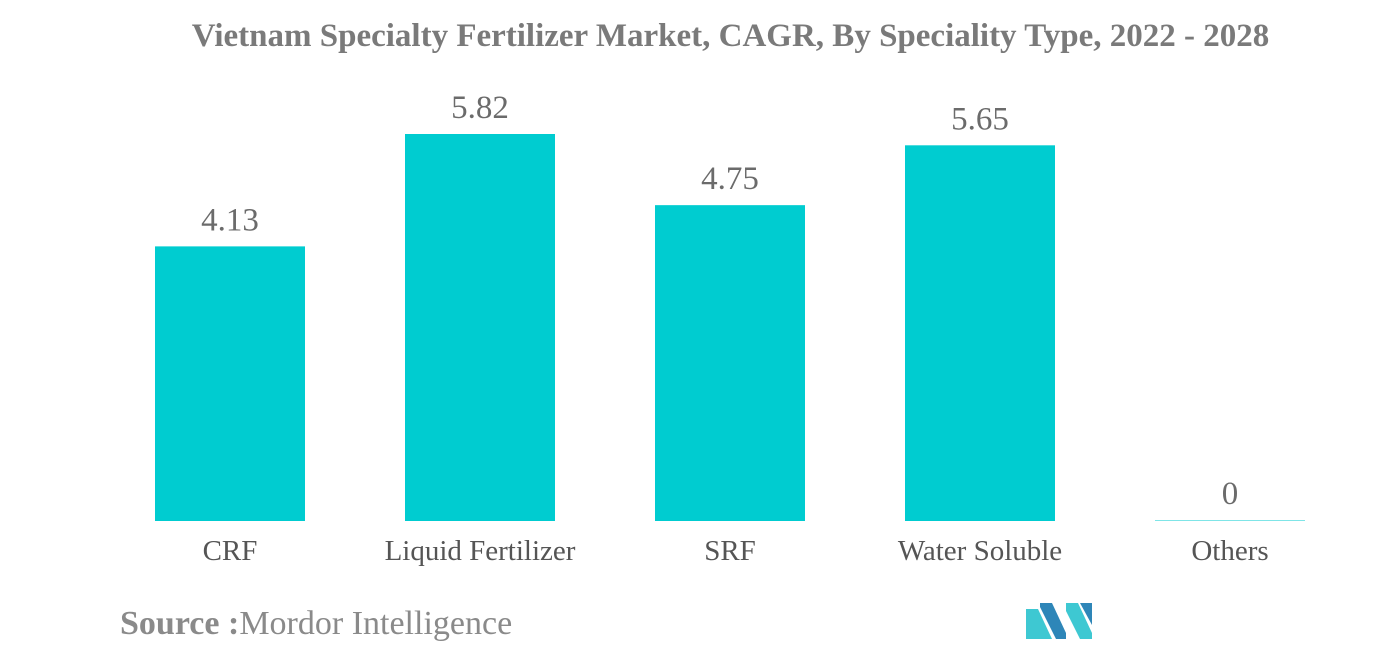 This screenshot has width=1376, height=665. What do you see at coordinates (980, 333) in the screenshot?
I see `bar-water-soluble` at bounding box center [980, 333].